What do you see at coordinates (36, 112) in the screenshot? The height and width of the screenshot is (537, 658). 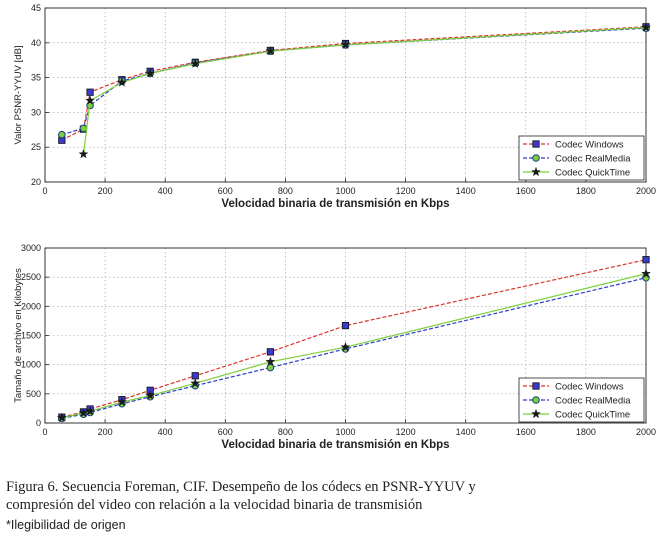 I see `y-tick-label: 30` at bounding box center [36, 112].